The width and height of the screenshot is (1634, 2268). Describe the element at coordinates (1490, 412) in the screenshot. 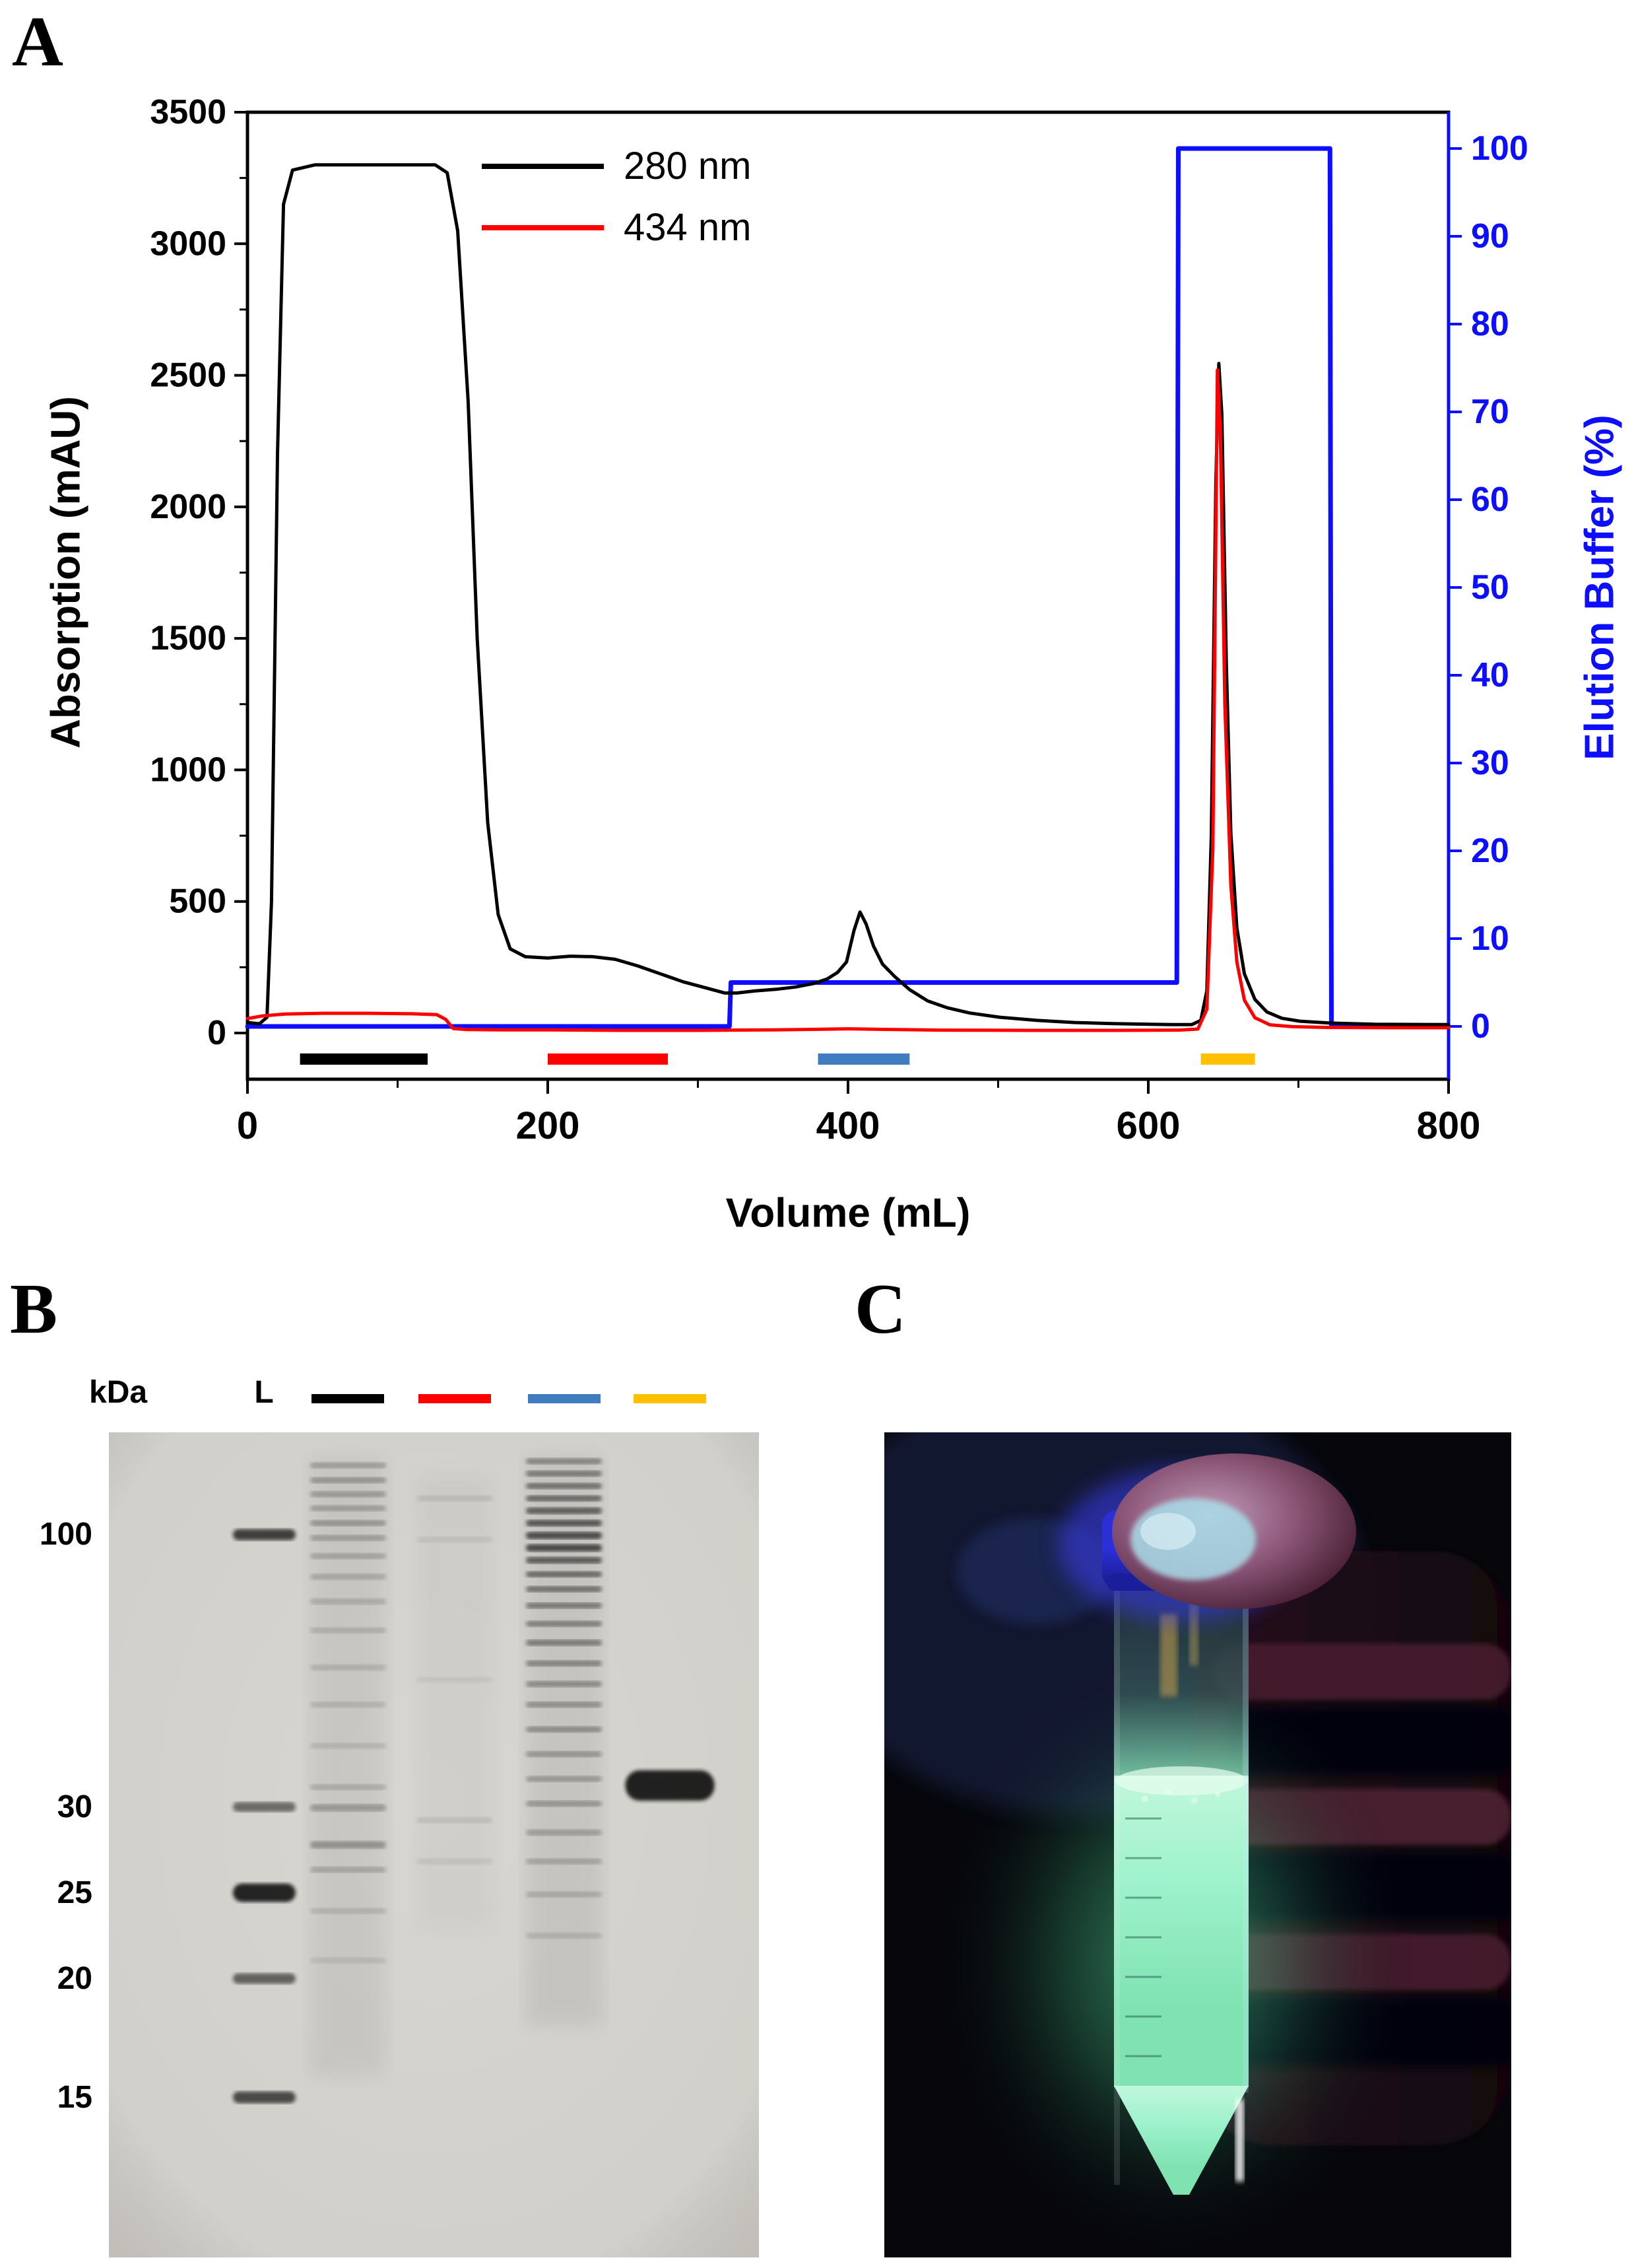

I see `right-axis-tick-label: 70` at that location.